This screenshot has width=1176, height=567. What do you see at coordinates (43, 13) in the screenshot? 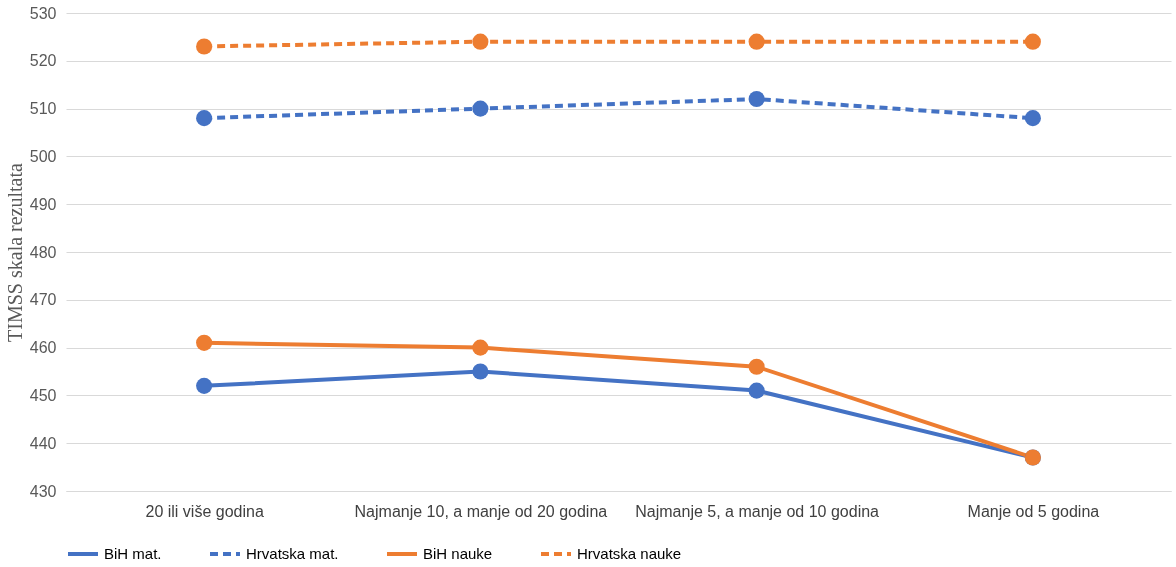
I see `y-tick-label: 530` at bounding box center [43, 13].